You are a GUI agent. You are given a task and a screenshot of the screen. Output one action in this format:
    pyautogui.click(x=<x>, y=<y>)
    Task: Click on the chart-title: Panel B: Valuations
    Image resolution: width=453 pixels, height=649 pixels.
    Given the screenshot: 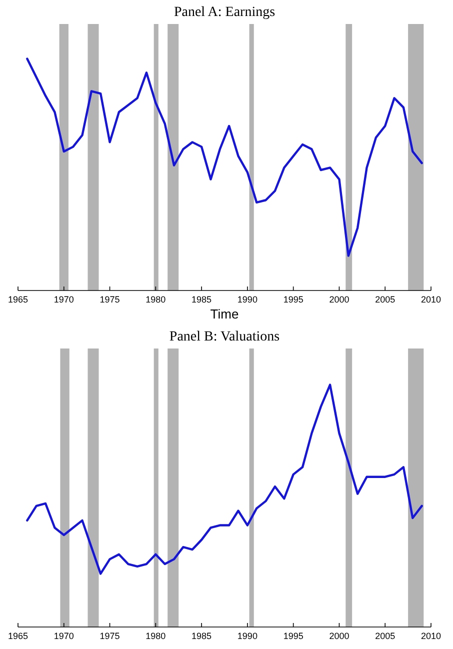 What is the action you would take?
    pyautogui.click(x=224, y=337)
    